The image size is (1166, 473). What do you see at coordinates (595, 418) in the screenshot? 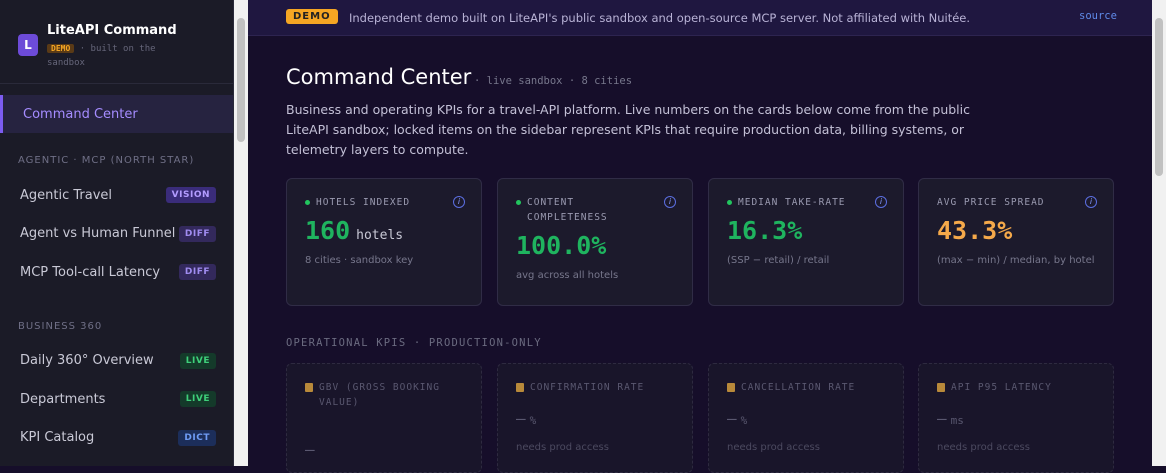
I see `locked-card: CONFIRMATION RATE —% needs prod access` at bounding box center [595, 418].